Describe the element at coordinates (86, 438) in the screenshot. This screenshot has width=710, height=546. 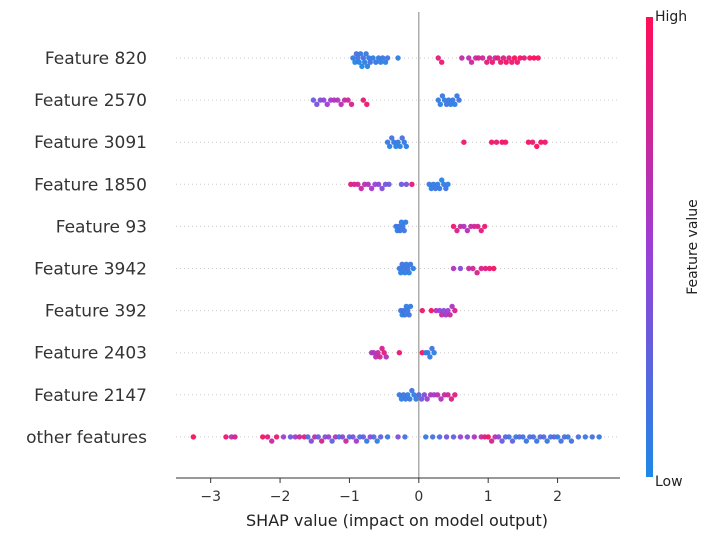
I see `feature-label: other features` at that location.